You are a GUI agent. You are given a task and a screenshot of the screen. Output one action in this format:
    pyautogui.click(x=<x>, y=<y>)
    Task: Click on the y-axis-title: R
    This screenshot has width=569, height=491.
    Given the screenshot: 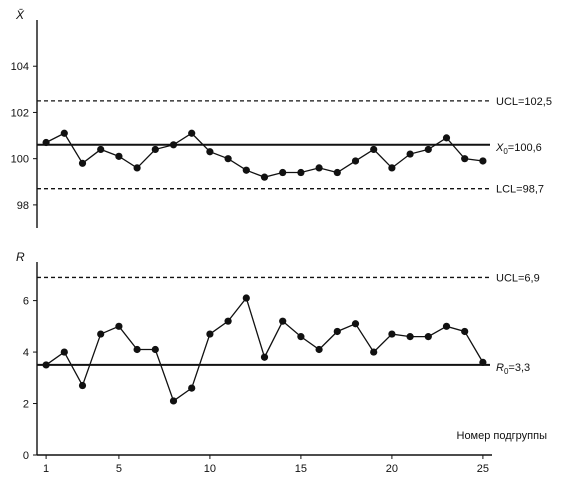 What is the action you would take?
    pyautogui.click(x=20, y=257)
    